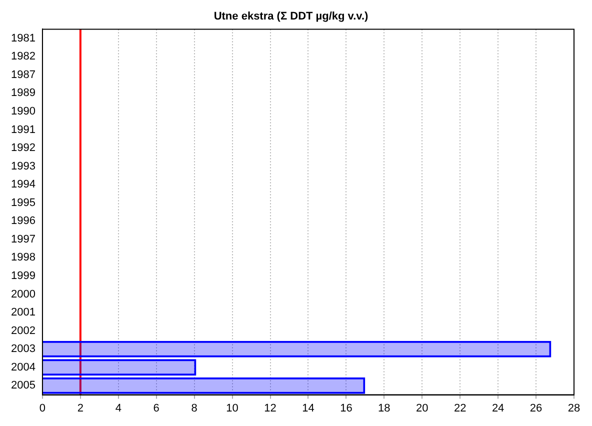  I want to click on y-tick-label: 1994, so click(23, 184).